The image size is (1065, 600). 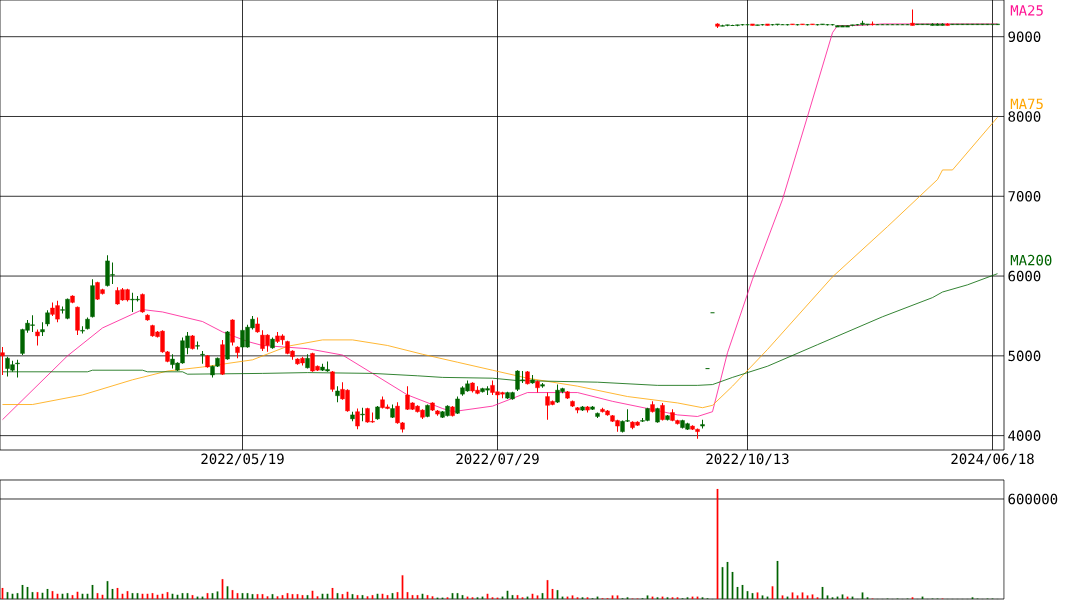 I want to click on y-tick-label: 4000, so click(x=1024, y=435).